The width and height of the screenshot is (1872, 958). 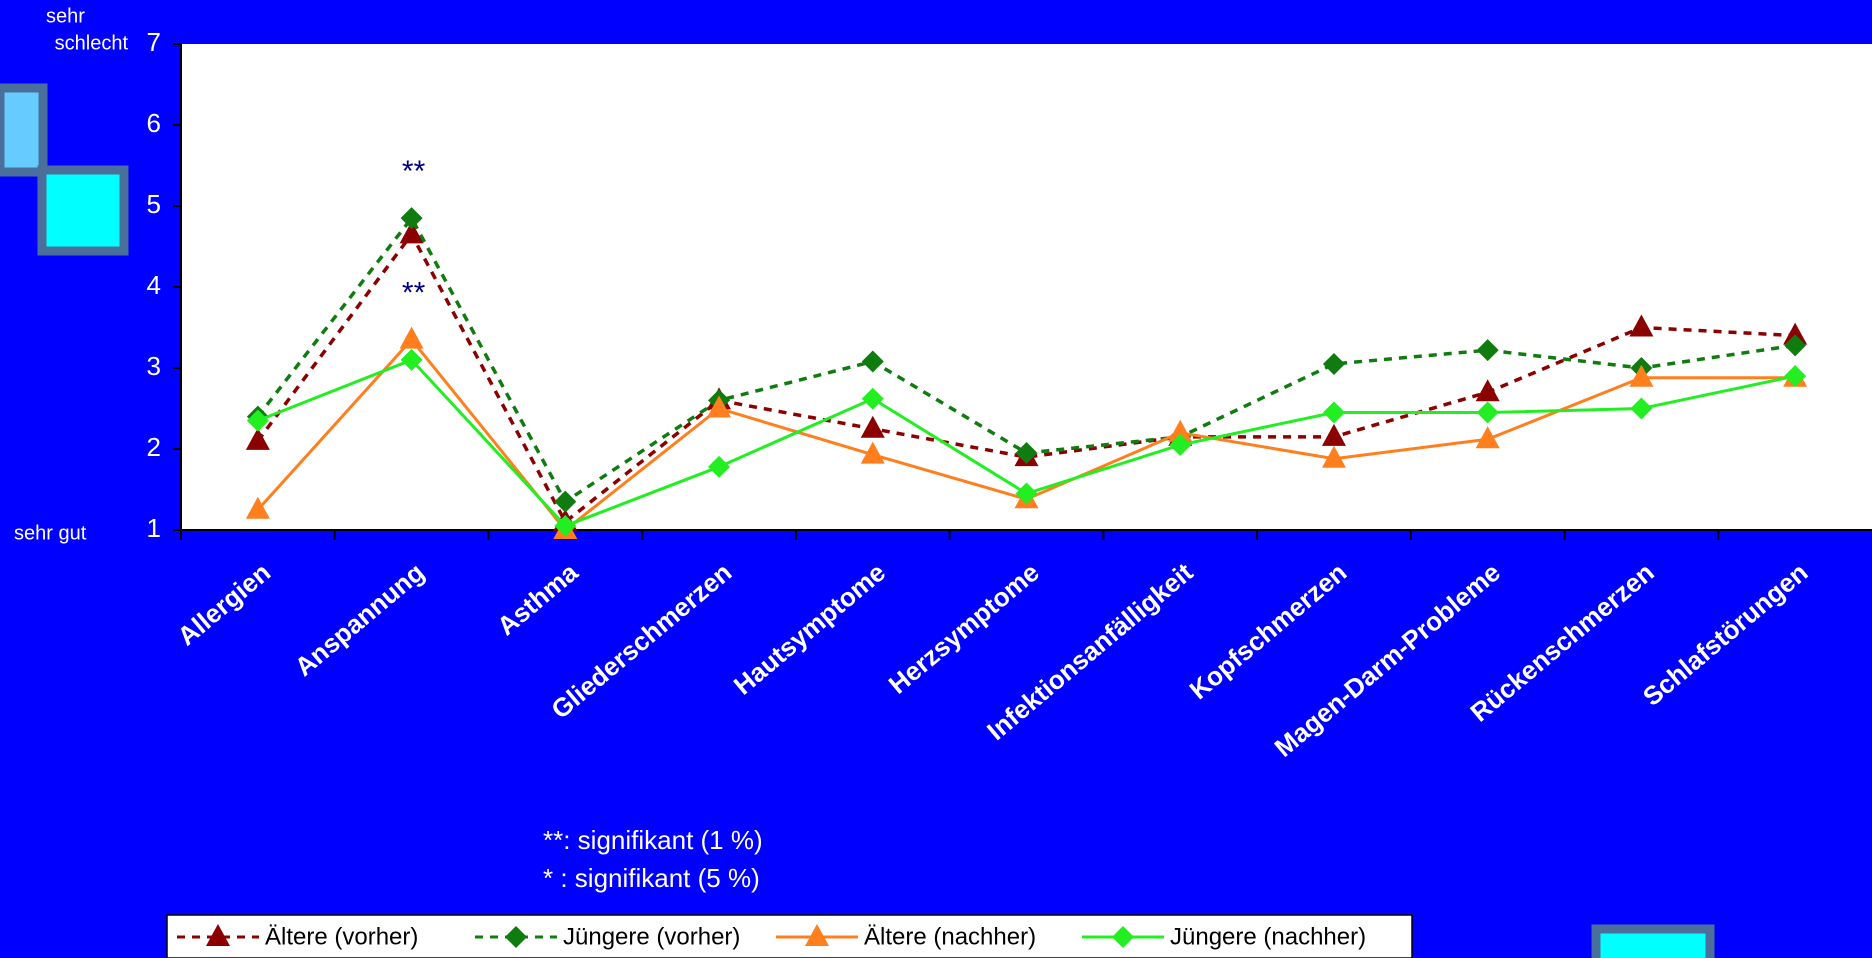 What do you see at coordinates (651, 878) in the screenshot?
I see `footnote: * : signifikant (5 %)` at bounding box center [651, 878].